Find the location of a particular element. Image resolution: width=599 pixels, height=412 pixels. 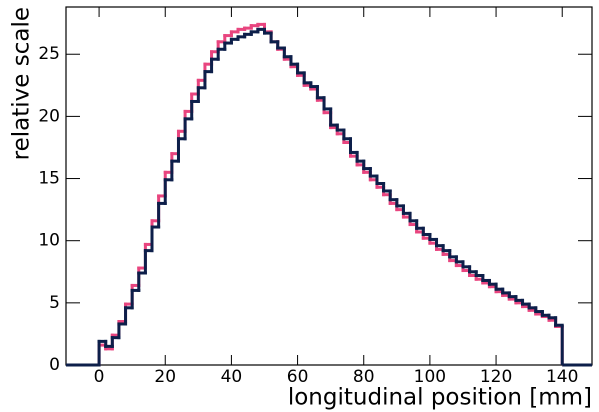

y-tick-label: 25 is located at coordinates (49, 54).